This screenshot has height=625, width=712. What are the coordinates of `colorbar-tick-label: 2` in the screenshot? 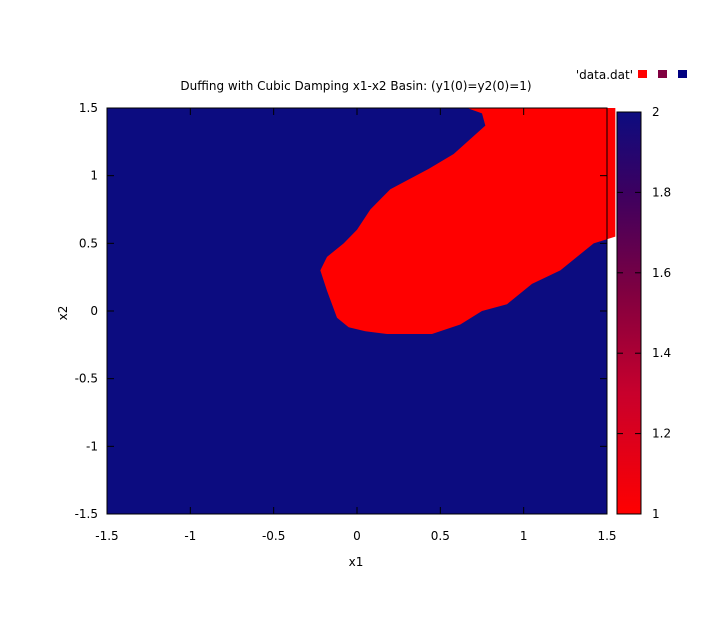 It's located at (656, 112).